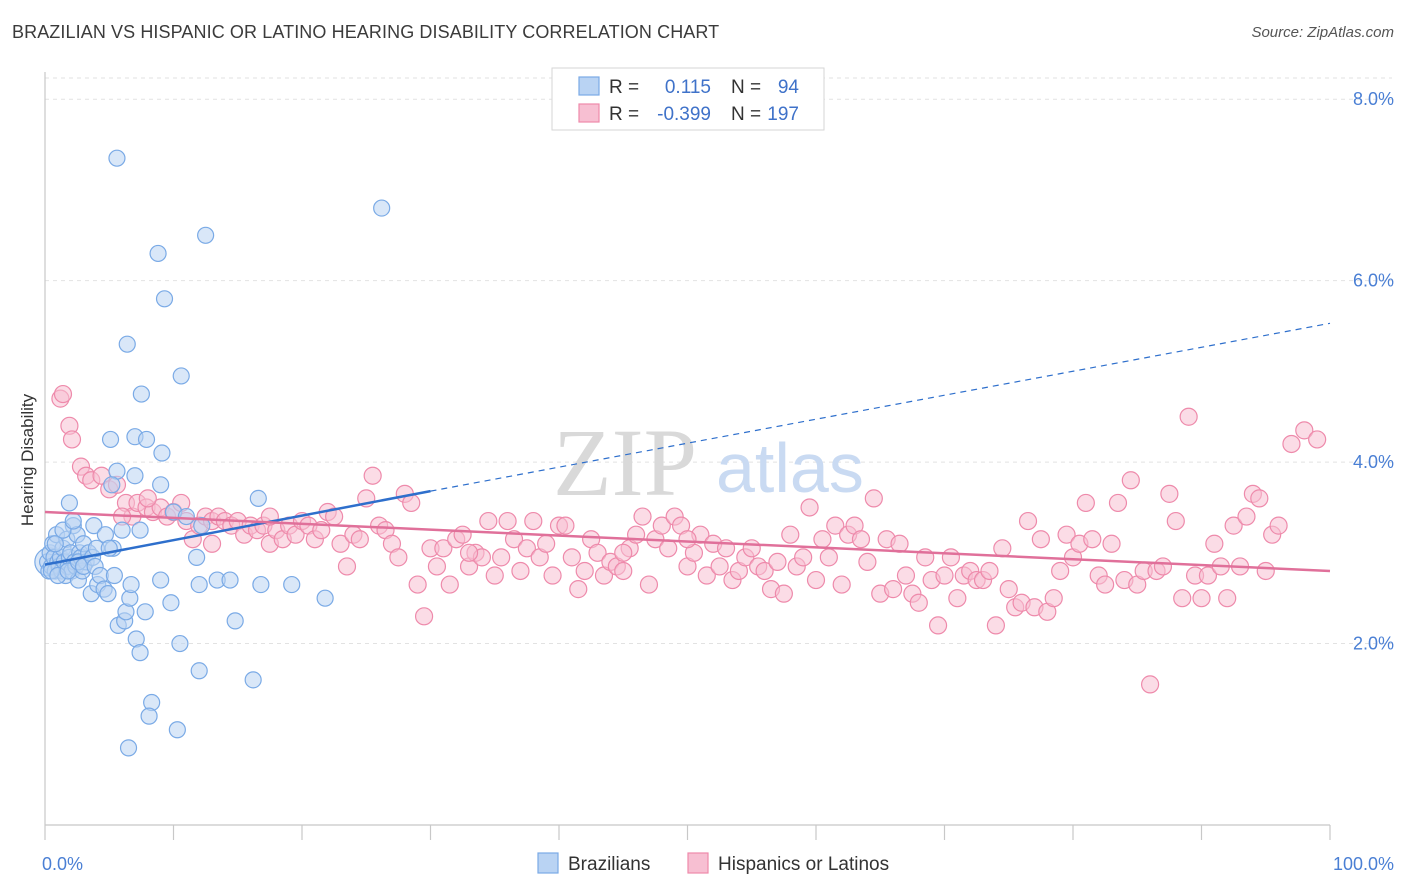 This screenshot has width=1406, height=892. What do you see at coordinates (62, 864) in the screenshot?
I see `x-tick-label-min: 0.0%` at bounding box center [62, 864].